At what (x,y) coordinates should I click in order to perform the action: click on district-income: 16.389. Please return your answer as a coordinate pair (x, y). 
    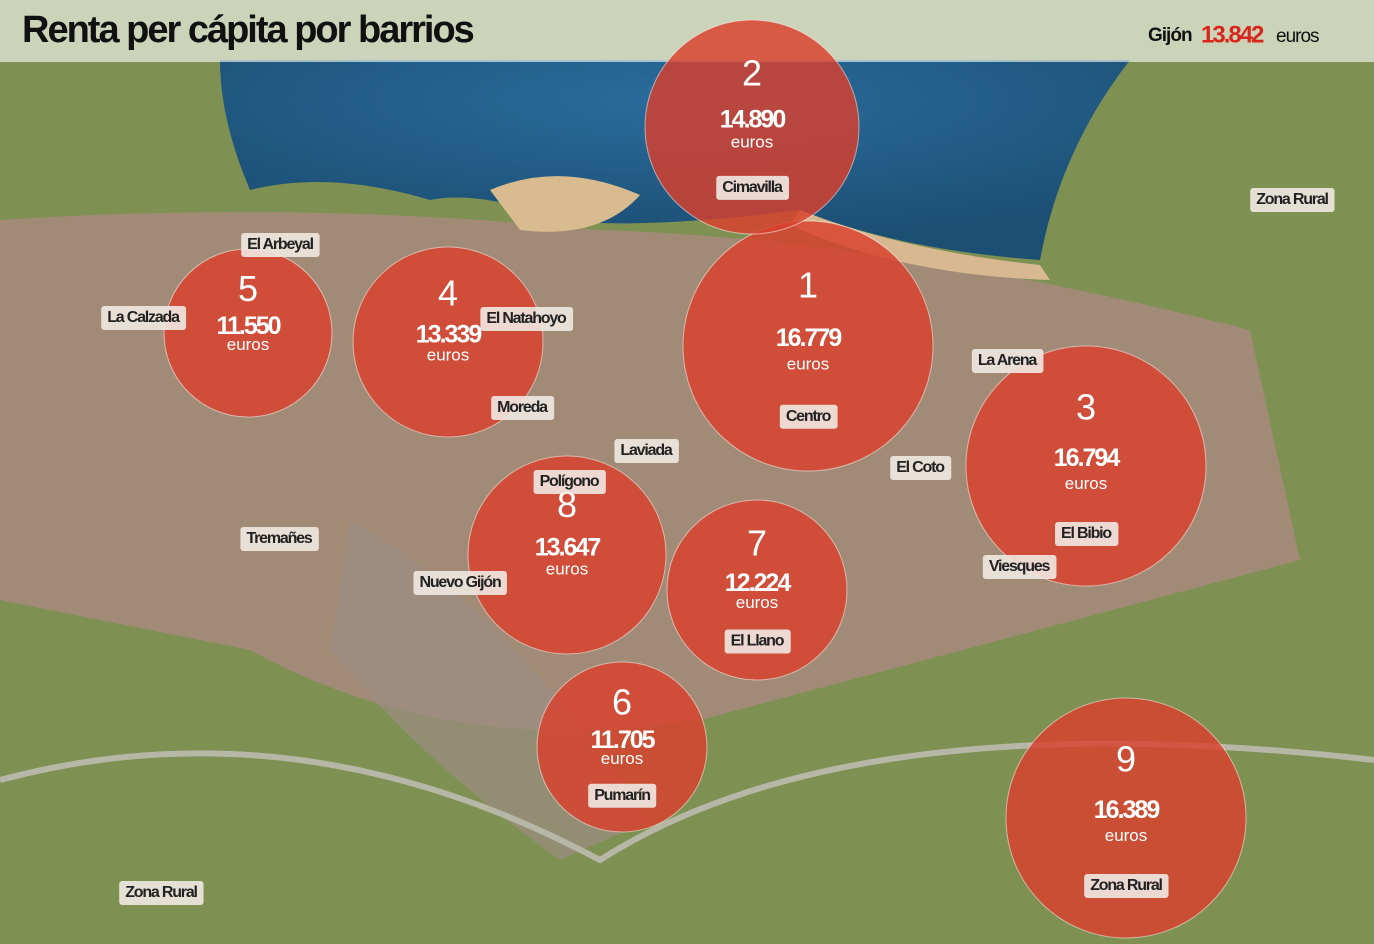
    Looking at the image, I should click on (1127, 810).